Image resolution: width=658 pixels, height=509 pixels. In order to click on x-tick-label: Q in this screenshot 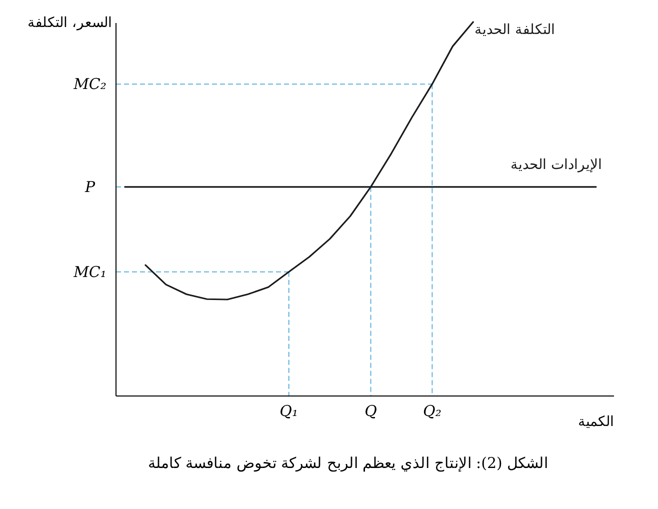, I will do `click(370, 411)`.